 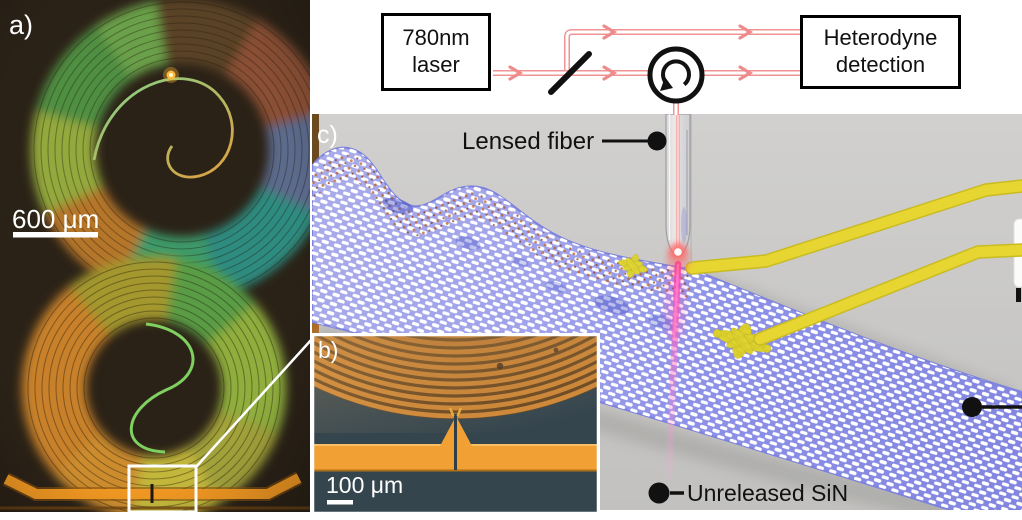 I want to click on circulator, so click(x=676, y=75).